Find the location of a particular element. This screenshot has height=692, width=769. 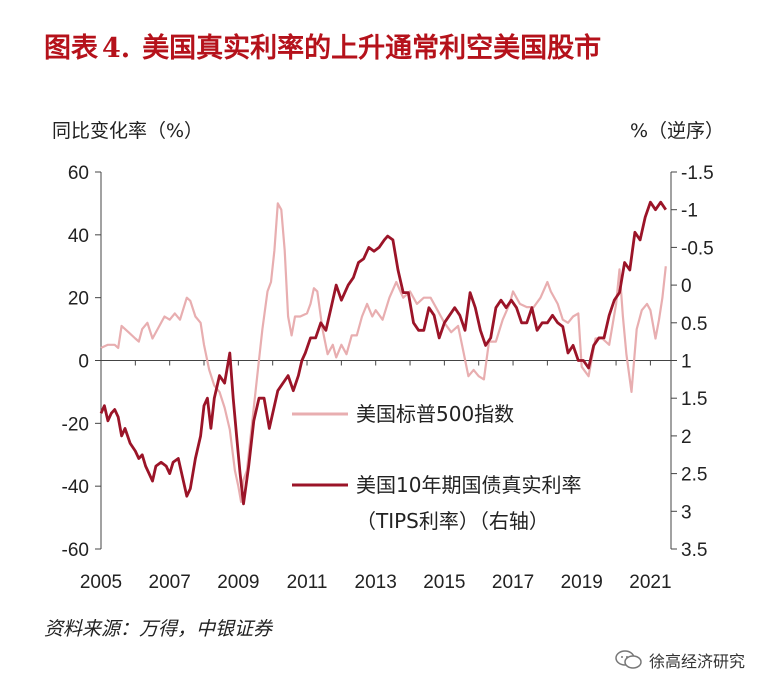

figure-prefix: 图表 is located at coordinates (71, 48).